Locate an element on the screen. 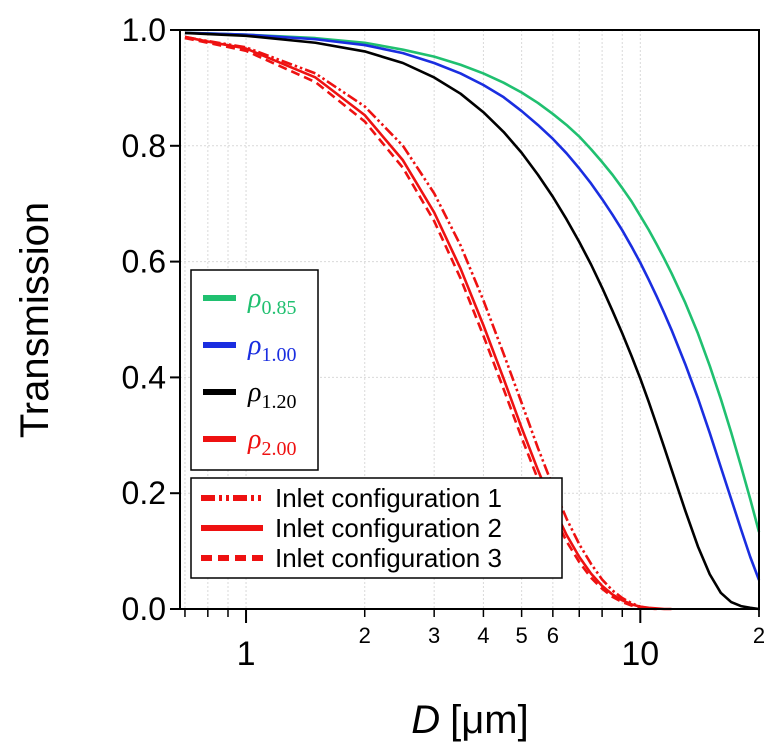  y-tick-label: 1.0 is located at coordinates (144, 30).